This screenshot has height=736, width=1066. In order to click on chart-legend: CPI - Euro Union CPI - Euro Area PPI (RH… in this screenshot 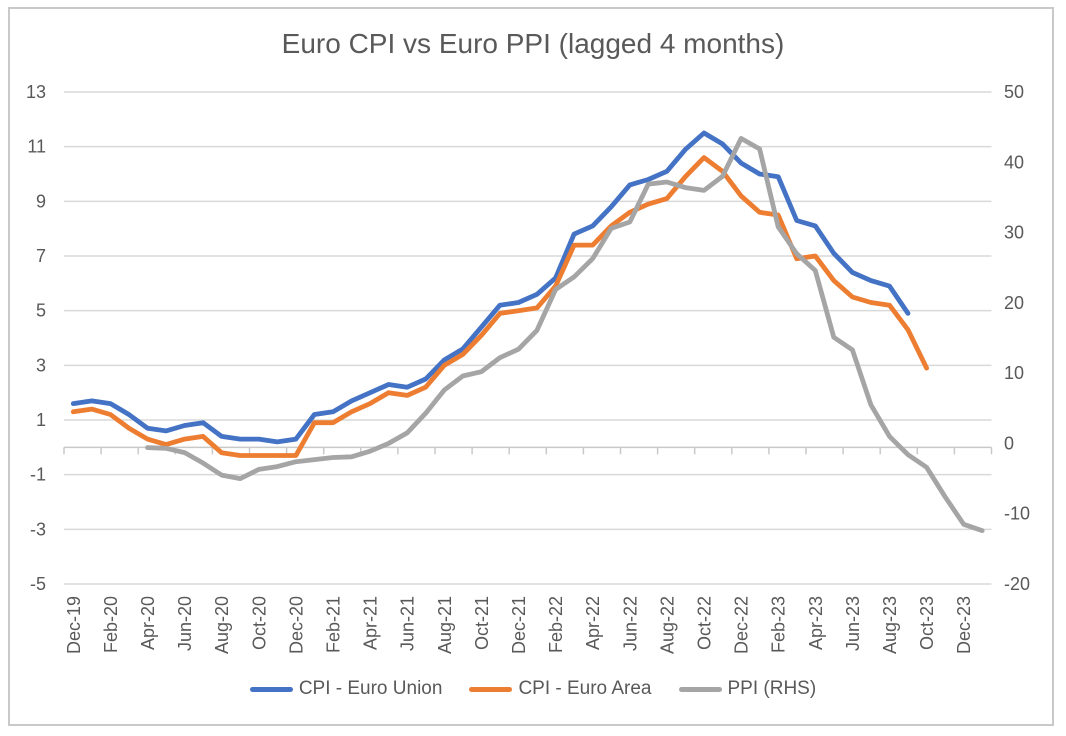, I will do `click(533, 689)`.